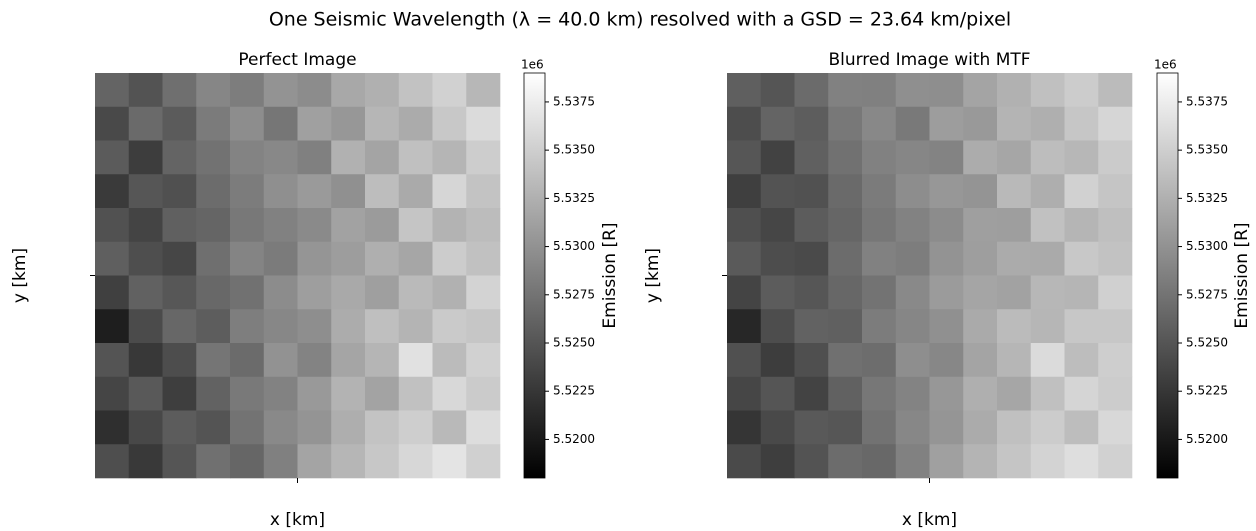  Describe the element at coordinates (574, 246) in the screenshot. I see `colorbar-tick-label: 5.5300` at that location.